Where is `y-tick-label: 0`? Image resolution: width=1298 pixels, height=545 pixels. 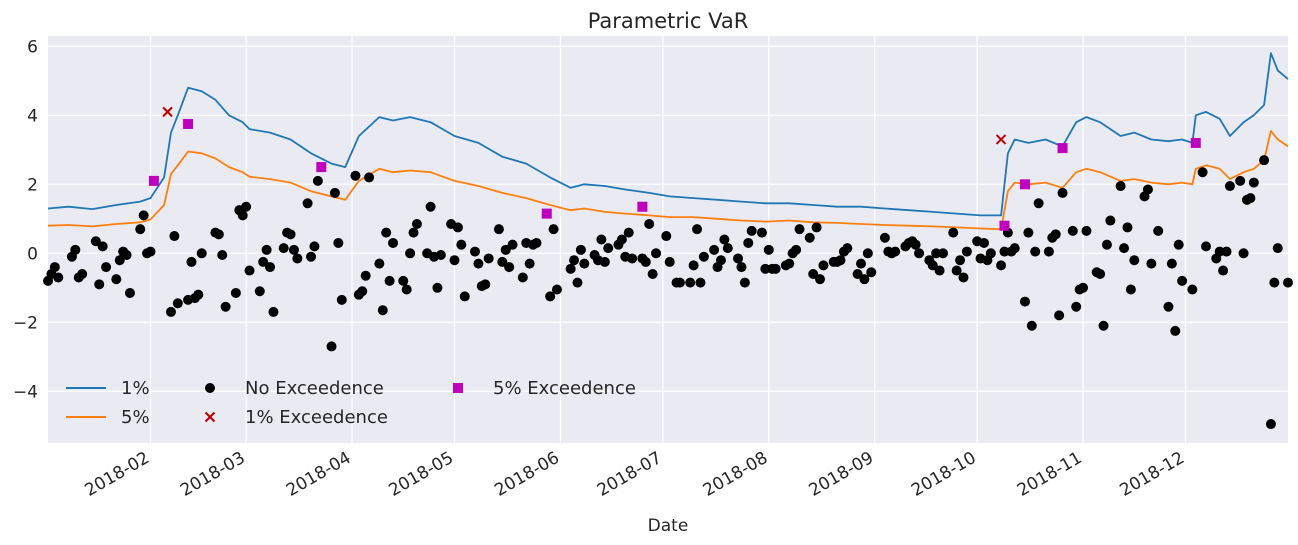 y-tick-label: 0 is located at coordinates (32, 254).